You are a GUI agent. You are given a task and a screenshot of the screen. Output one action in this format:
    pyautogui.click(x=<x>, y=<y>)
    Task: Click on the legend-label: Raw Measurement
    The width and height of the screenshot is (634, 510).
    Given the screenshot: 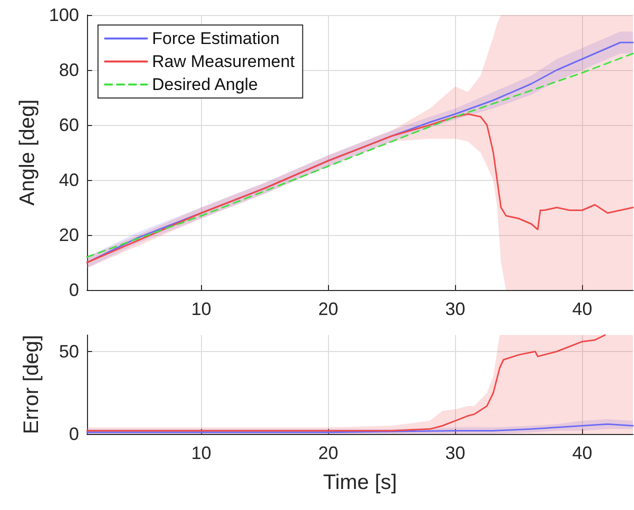 What is the action you would take?
    pyautogui.click(x=223, y=61)
    